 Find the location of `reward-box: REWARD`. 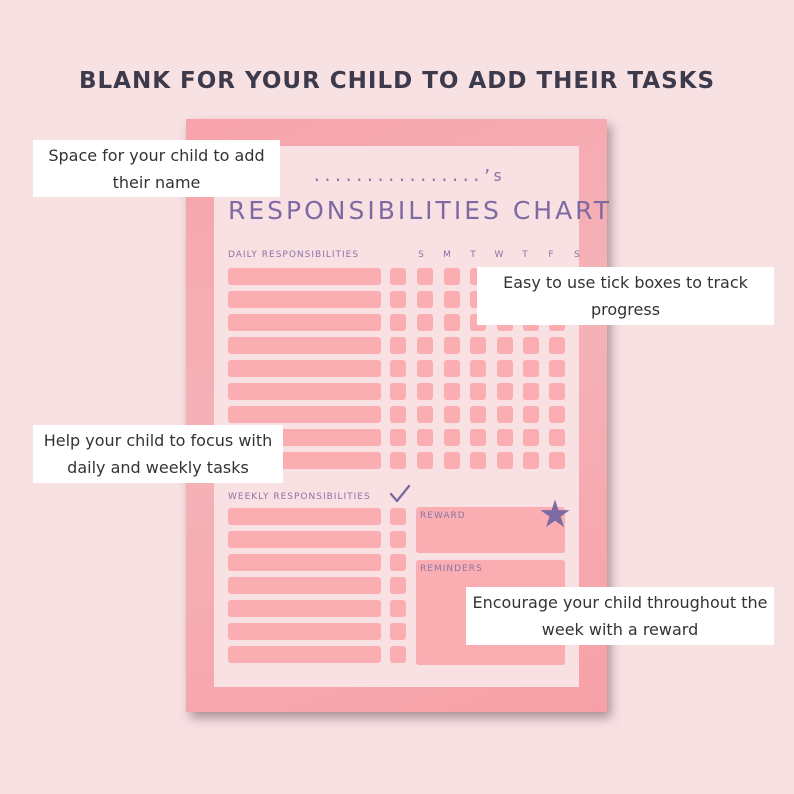

reward-box: REWARD is located at coordinates (490, 530).